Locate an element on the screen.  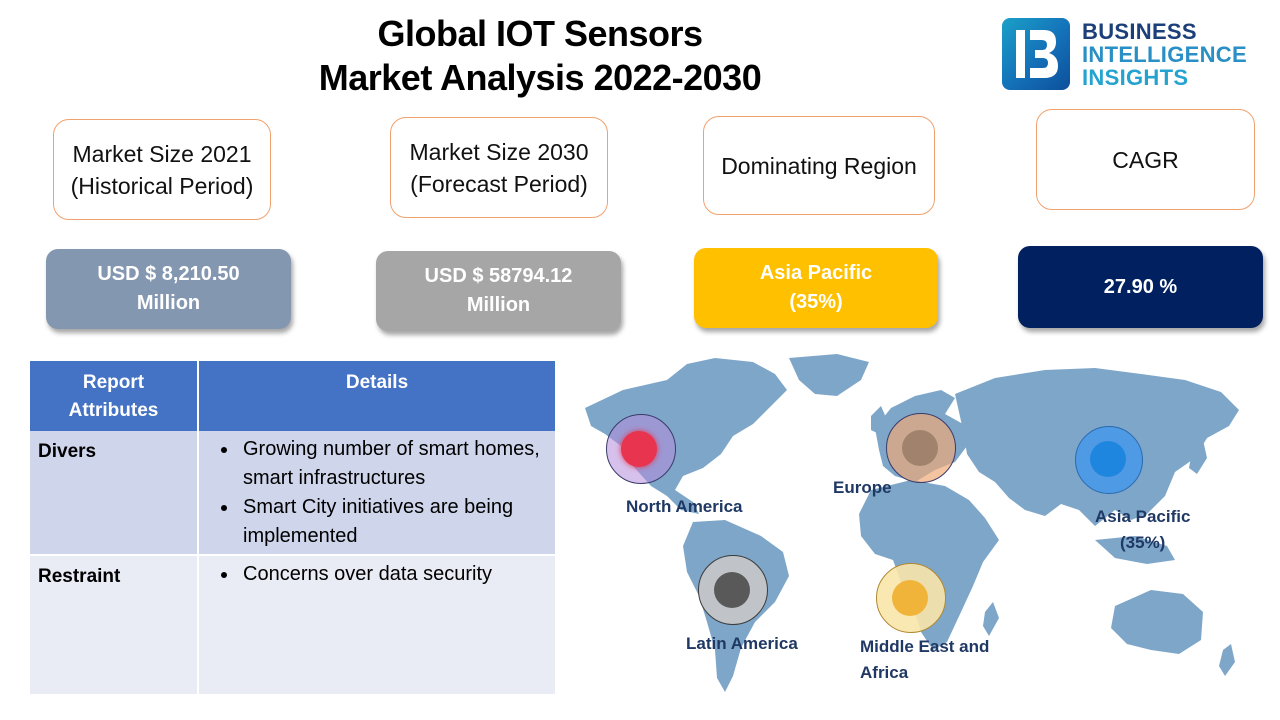
uk-landmass is located at coordinates (879, 420).